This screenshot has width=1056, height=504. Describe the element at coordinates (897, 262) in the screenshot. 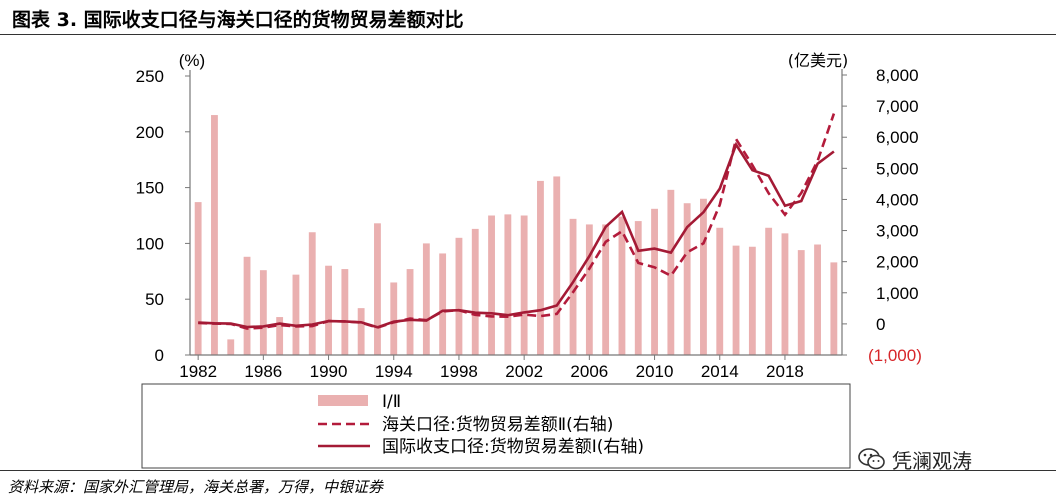

I see `right-tick-label: 2,000` at that location.